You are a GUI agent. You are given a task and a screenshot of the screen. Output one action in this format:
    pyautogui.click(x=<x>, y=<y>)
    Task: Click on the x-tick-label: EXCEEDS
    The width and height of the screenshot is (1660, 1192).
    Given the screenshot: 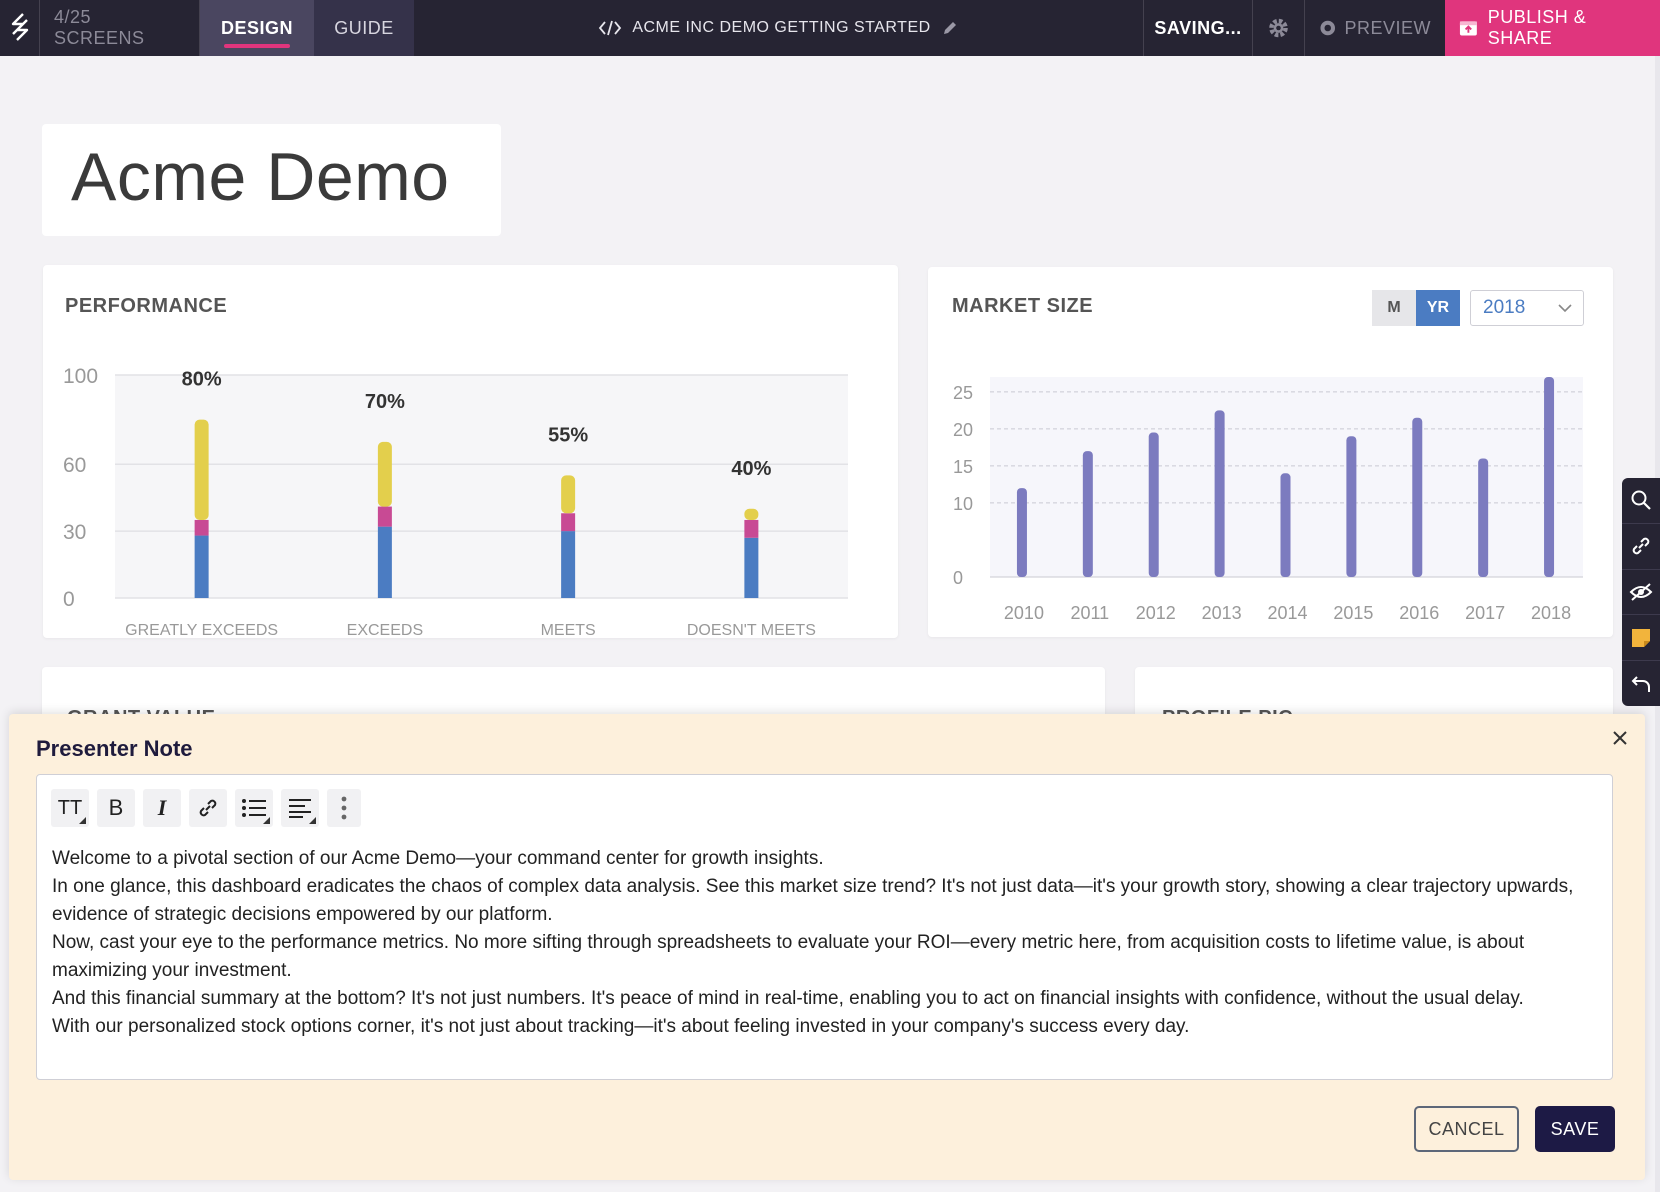 What is the action you would take?
    pyautogui.click(x=385, y=630)
    